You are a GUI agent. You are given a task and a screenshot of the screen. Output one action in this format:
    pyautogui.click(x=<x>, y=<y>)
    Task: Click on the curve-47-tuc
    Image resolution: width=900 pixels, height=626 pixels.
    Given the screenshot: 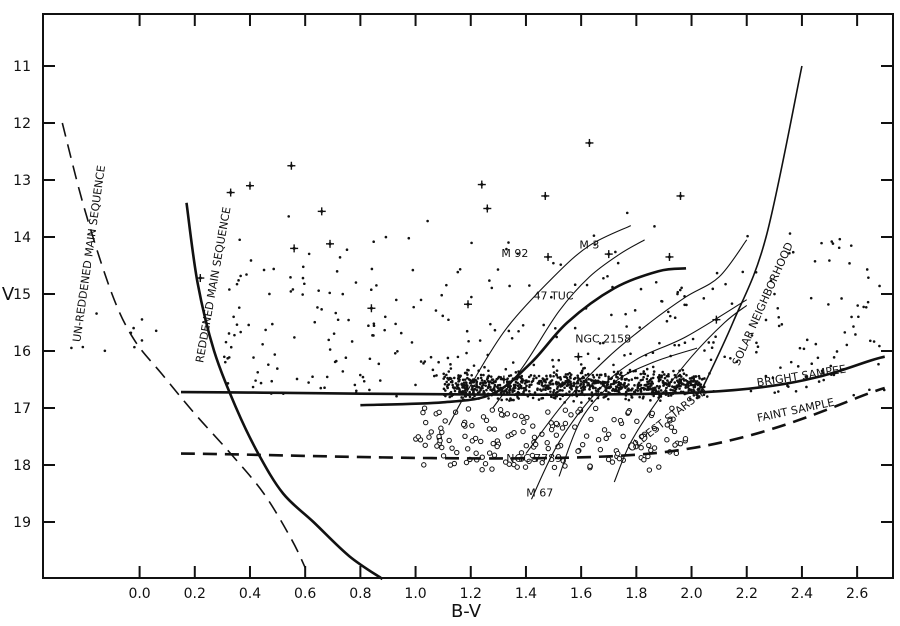 What is the action you would take?
    pyautogui.click(x=523, y=337)
    